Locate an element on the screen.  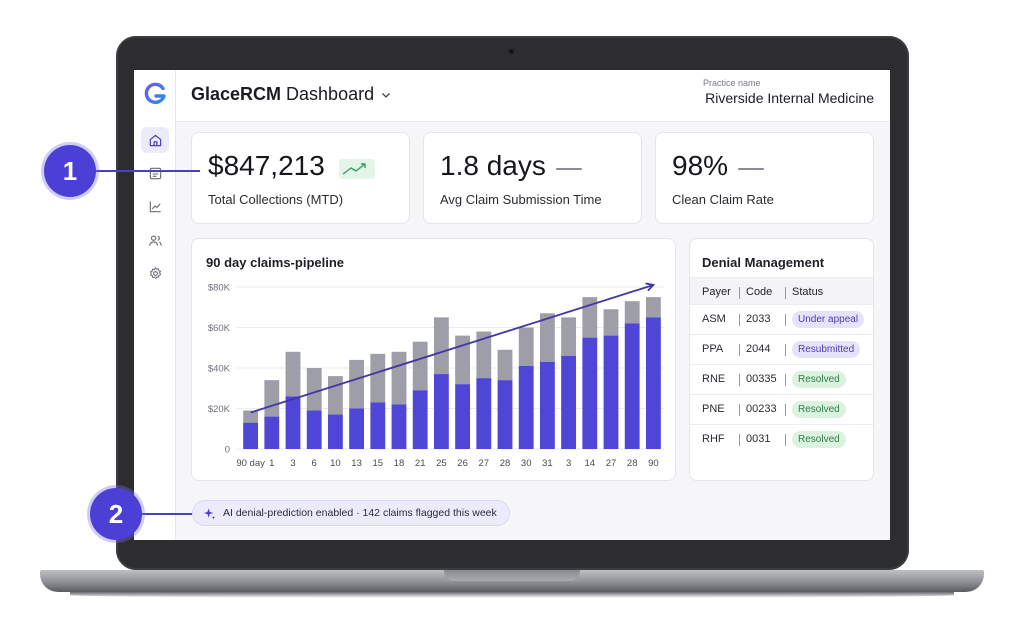
payer-cell: ASM is located at coordinates (714, 319).